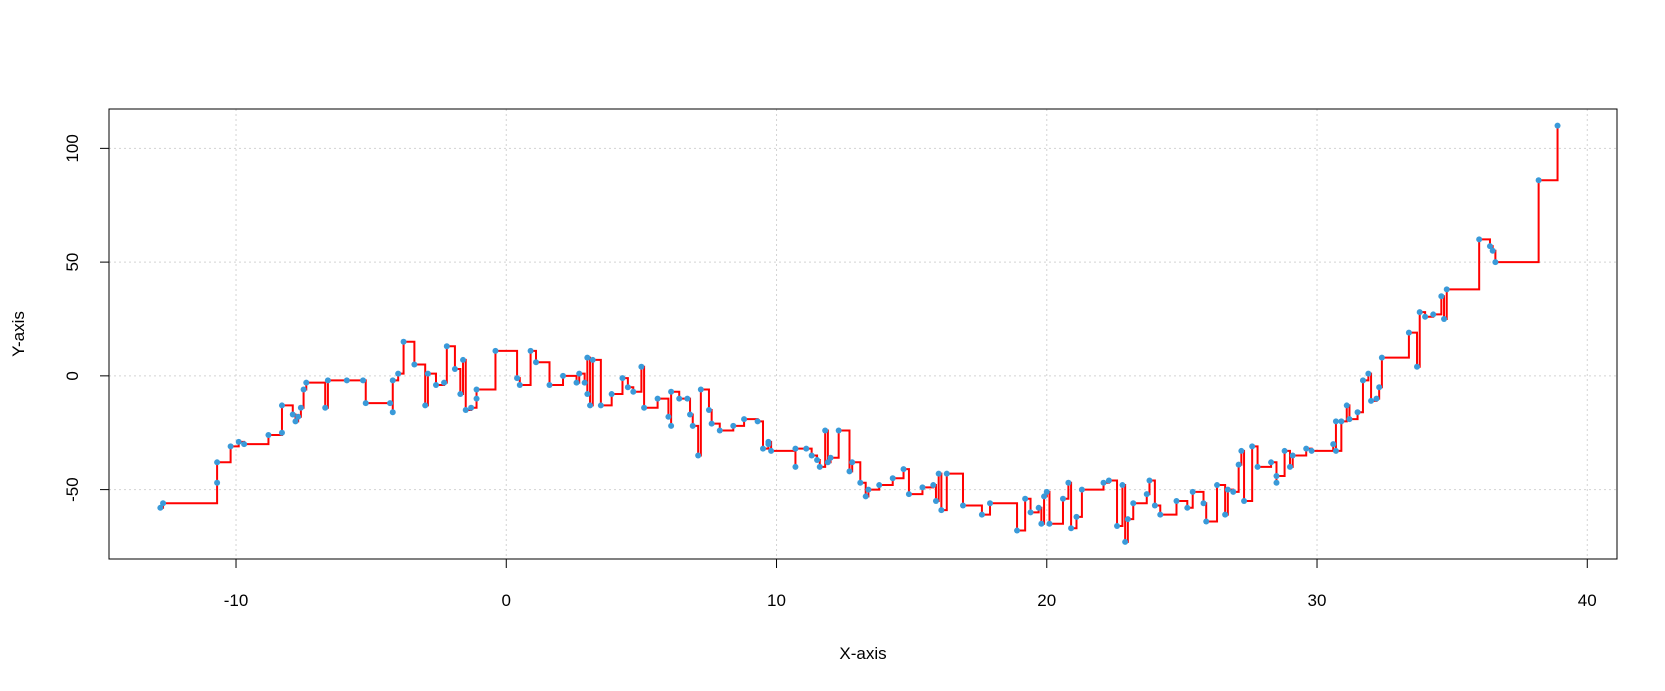  Describe the element at coordinates (862, 653) in the screenshot. I see `x-axis-label: X-axis` at that location.